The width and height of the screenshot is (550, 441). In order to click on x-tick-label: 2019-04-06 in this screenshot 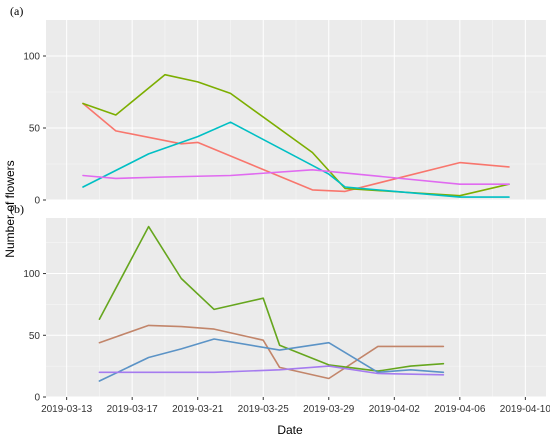, I will do `click(460, 409)`.